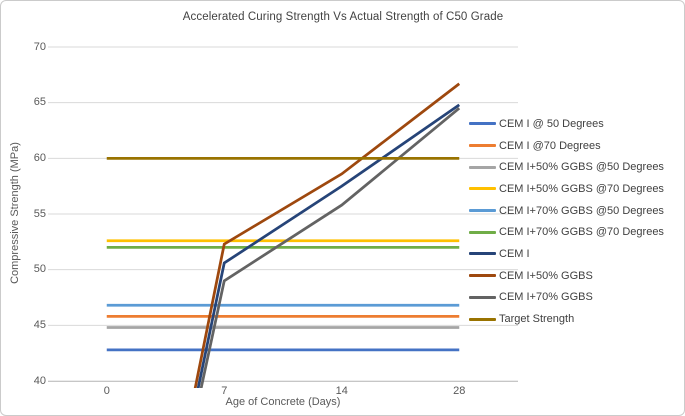  I want to click on x-tick-label: 14, so click(341, 391).